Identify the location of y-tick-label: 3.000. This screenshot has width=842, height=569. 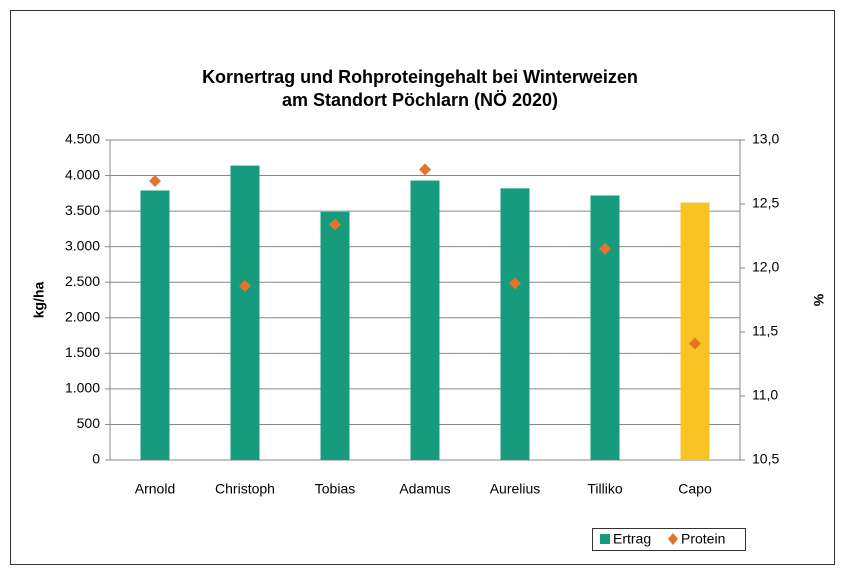
(82, 245).